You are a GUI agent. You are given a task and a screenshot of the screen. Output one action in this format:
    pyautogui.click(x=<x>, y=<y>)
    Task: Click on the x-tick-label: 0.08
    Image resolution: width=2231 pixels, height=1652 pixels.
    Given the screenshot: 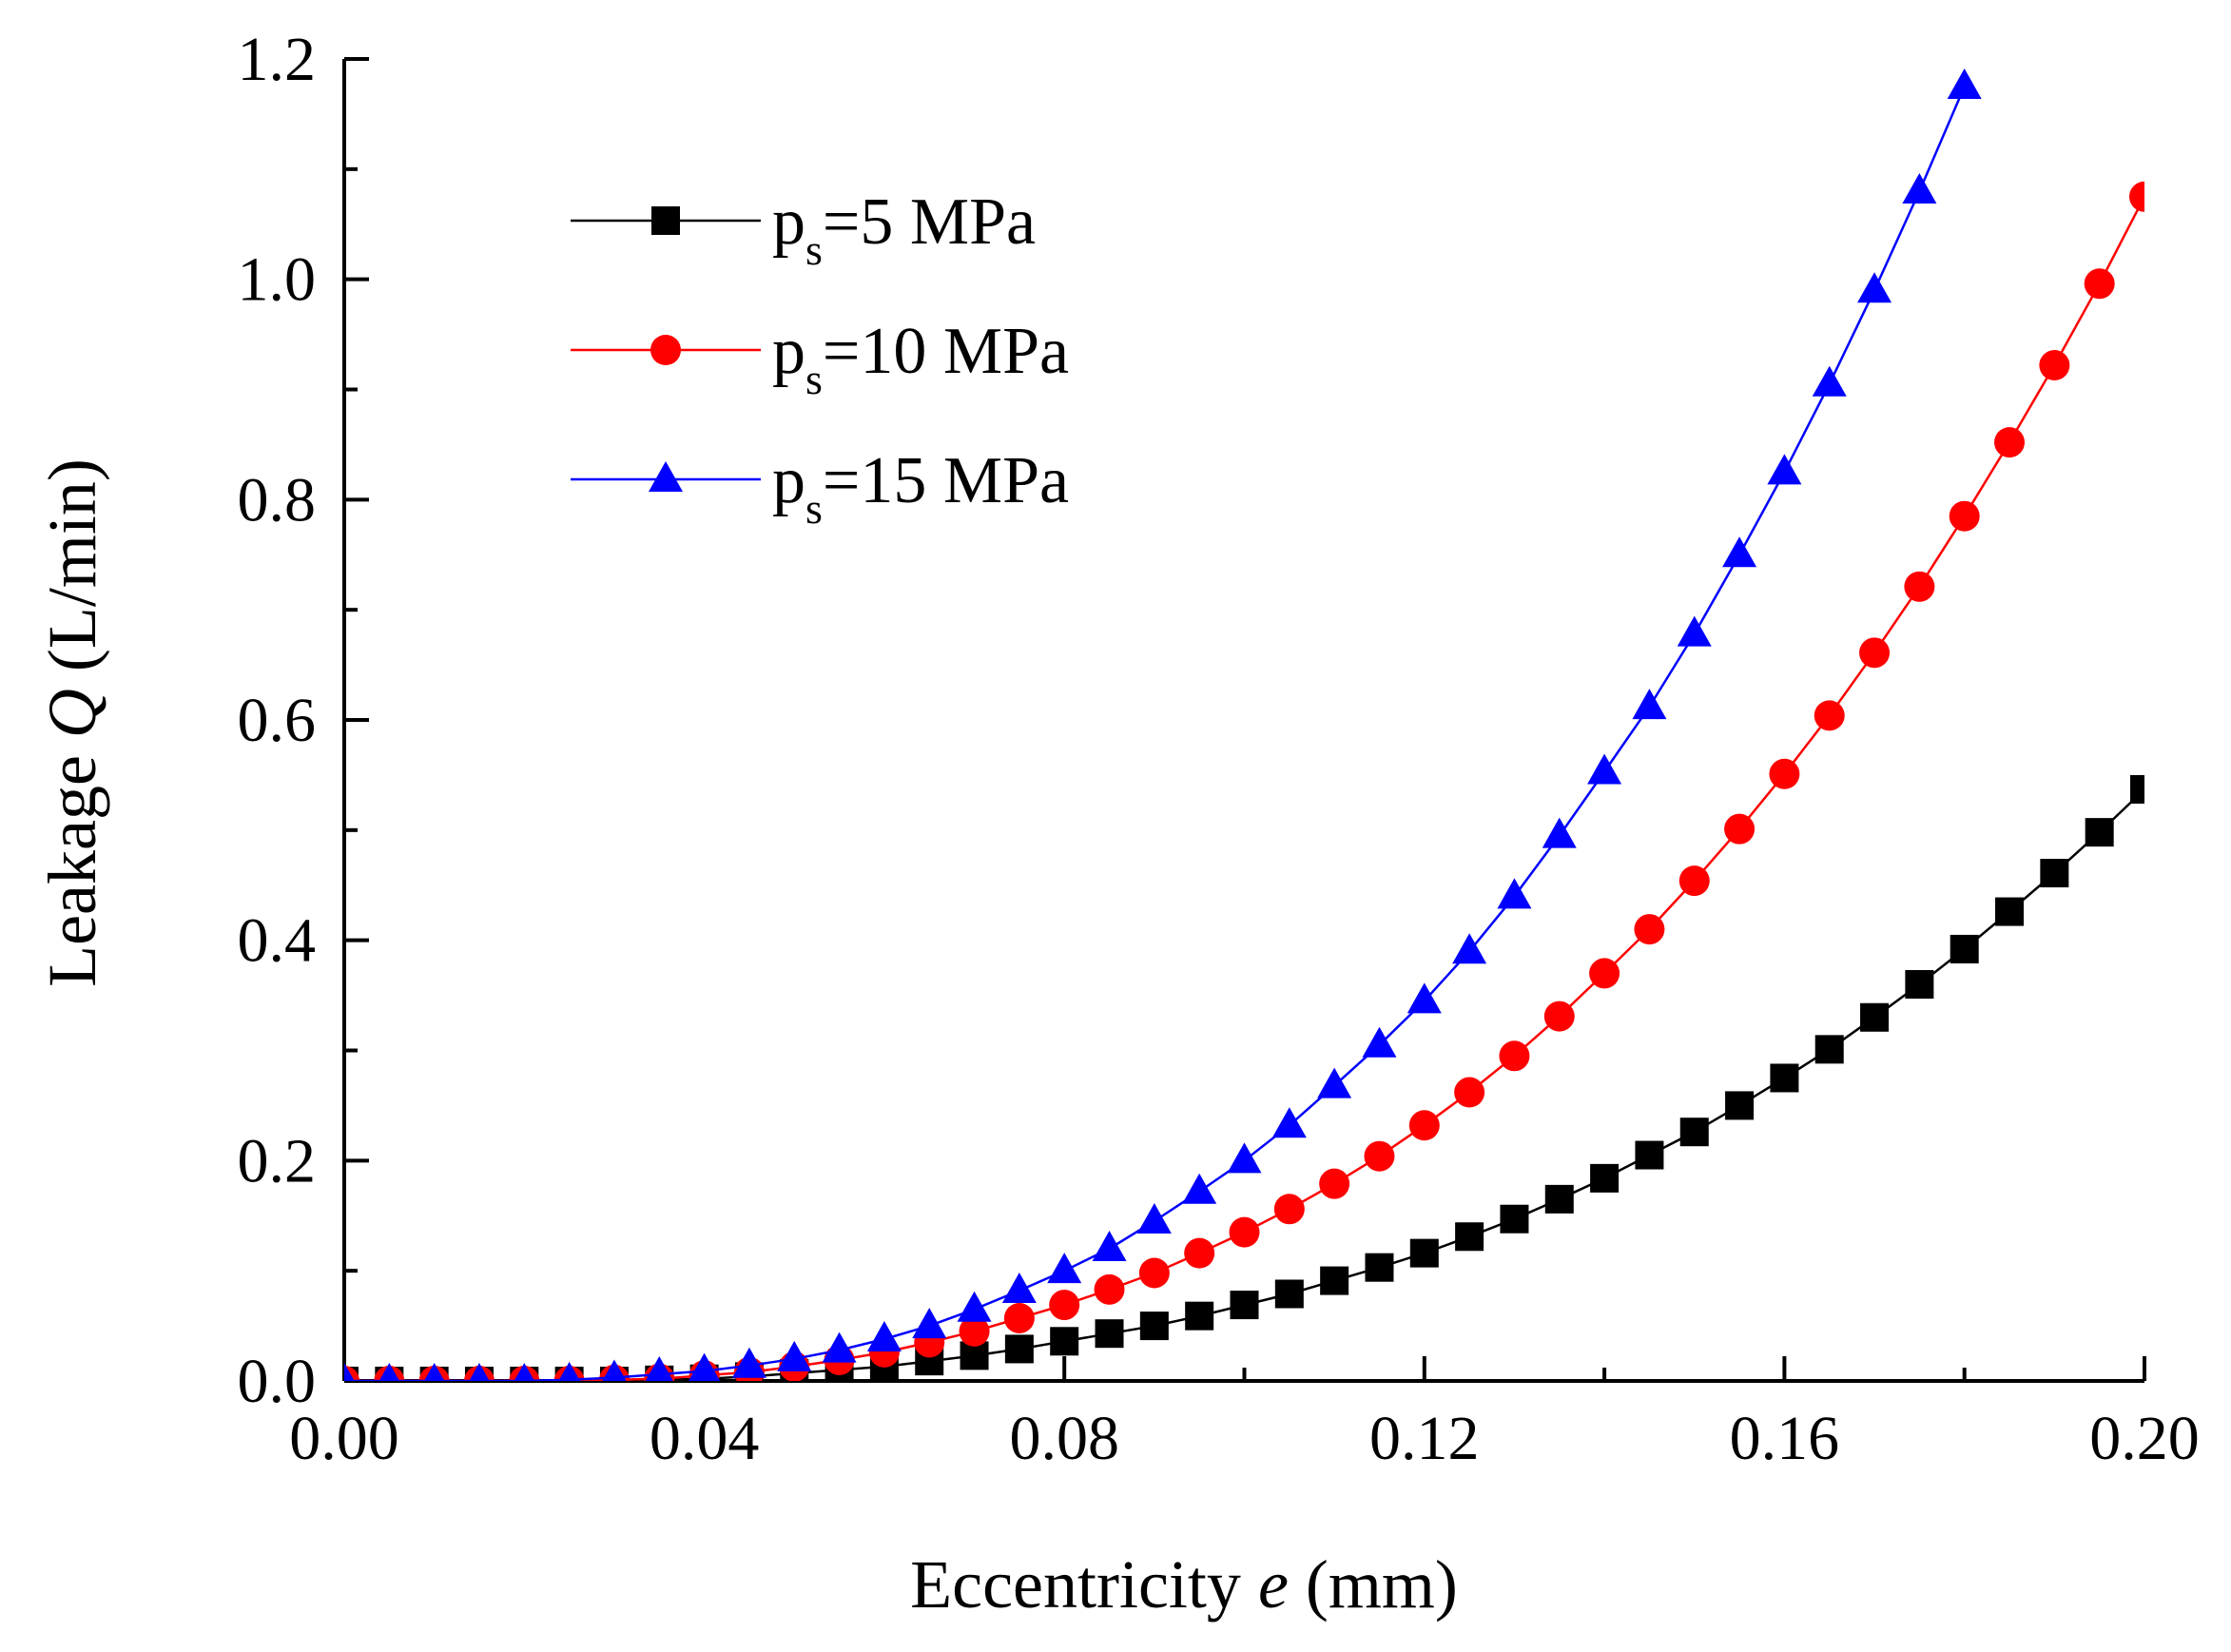 What is the action you would take?
    pyautogui.click(x=1064, y=1438)
    